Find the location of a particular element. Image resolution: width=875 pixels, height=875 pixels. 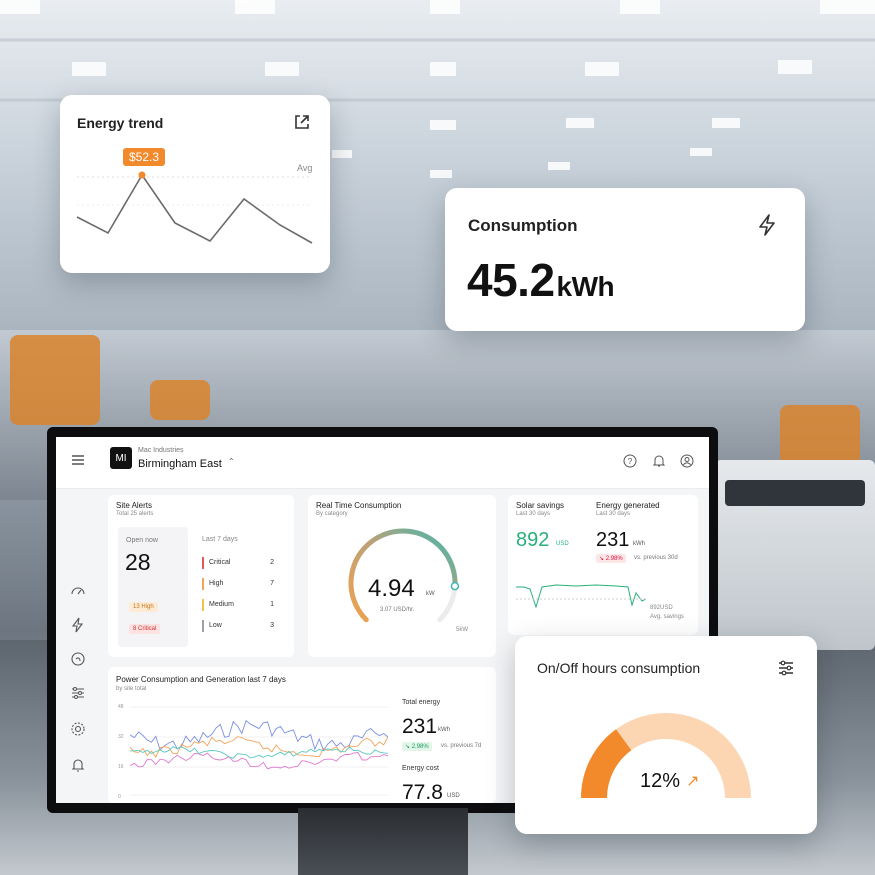

onoff-percent: 12% is located at coordinates (660, 781).